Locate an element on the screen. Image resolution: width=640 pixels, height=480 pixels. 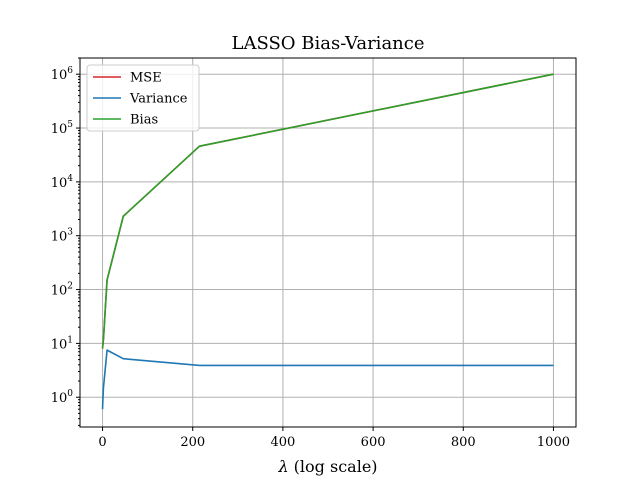
y-tick-label: 10⁰ is located at coordinates (62, 397).